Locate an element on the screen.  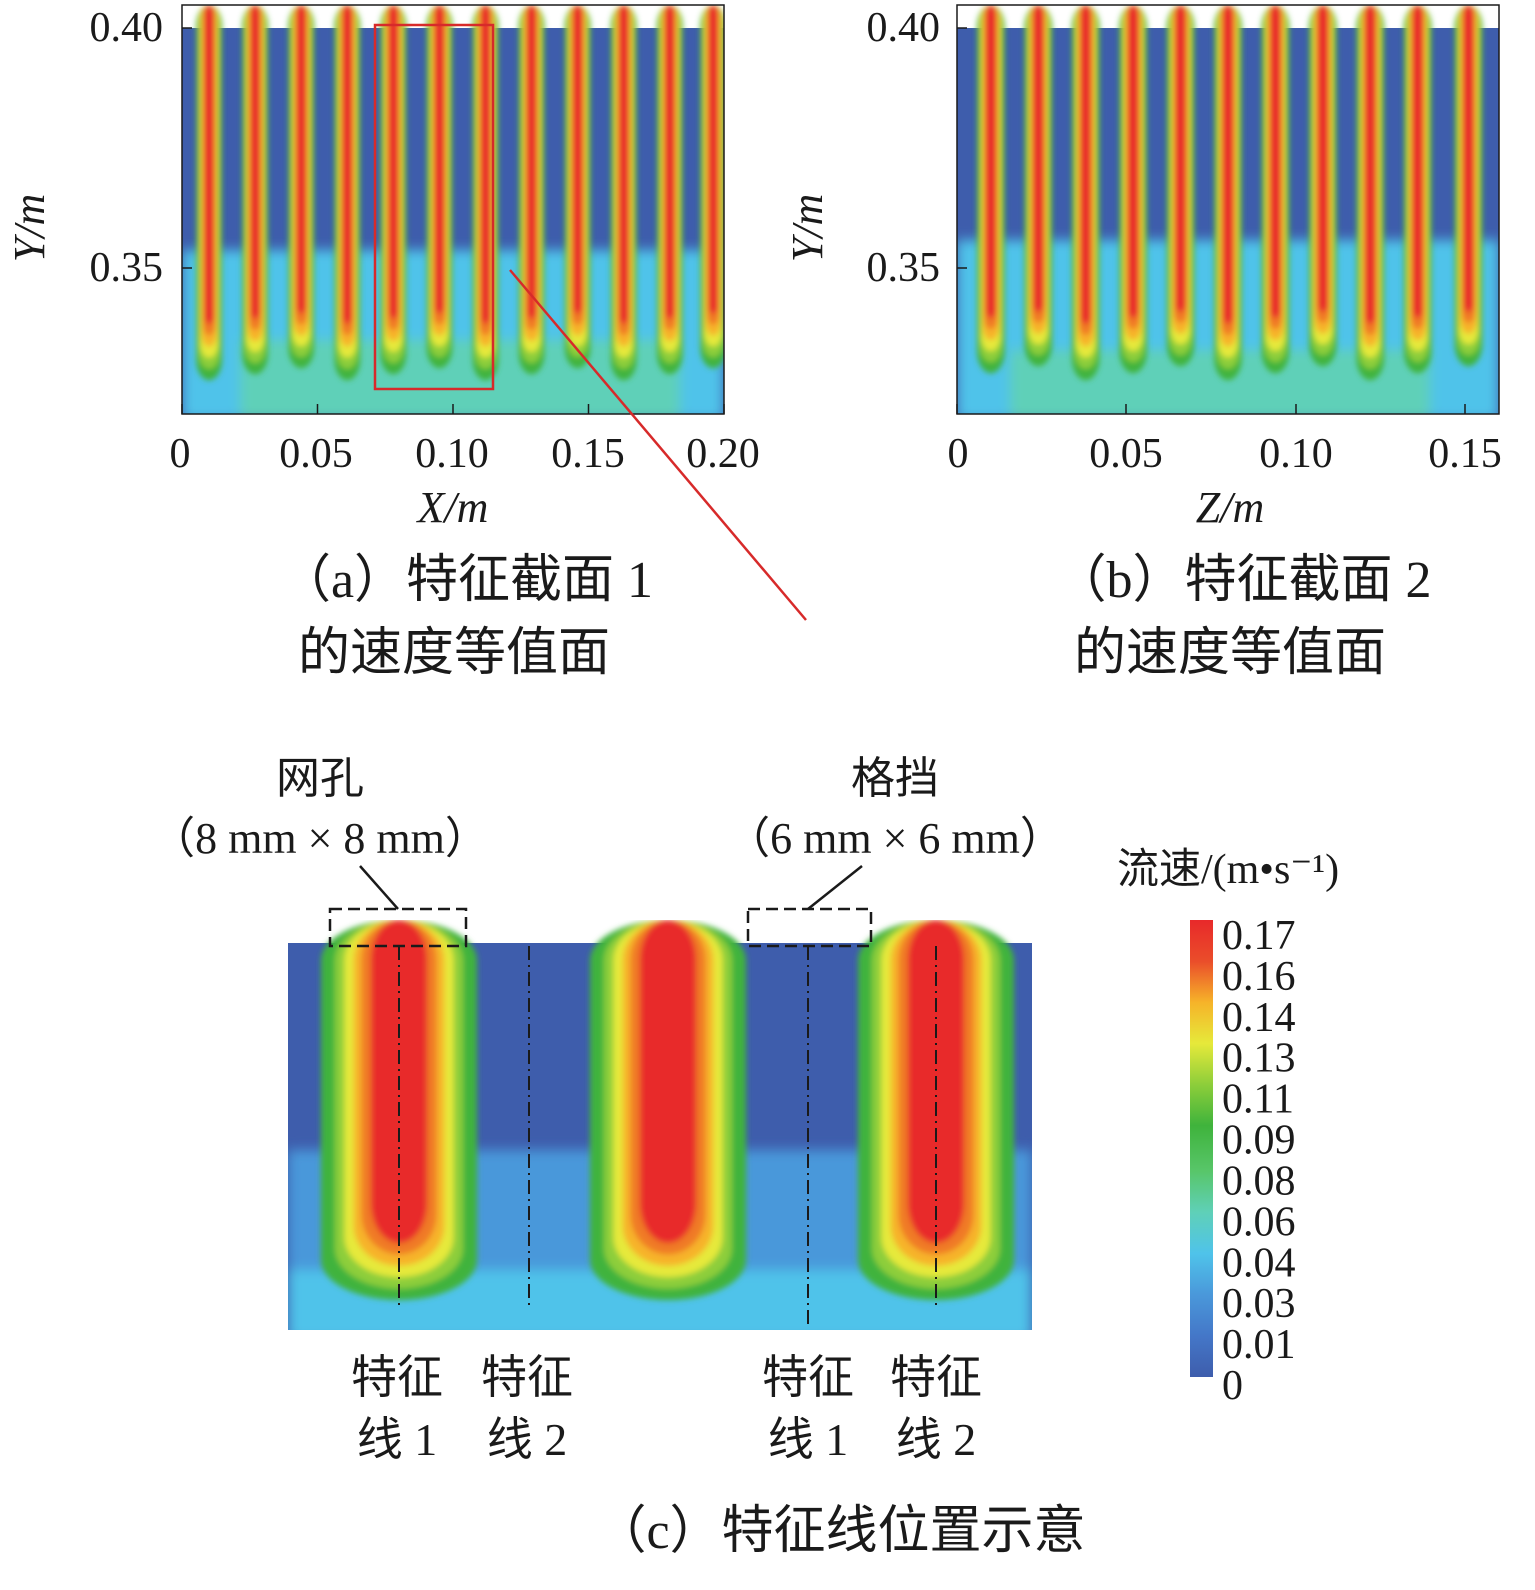
panel-b-xtick-label: 0.15 is located at coordinates (1465, 454).